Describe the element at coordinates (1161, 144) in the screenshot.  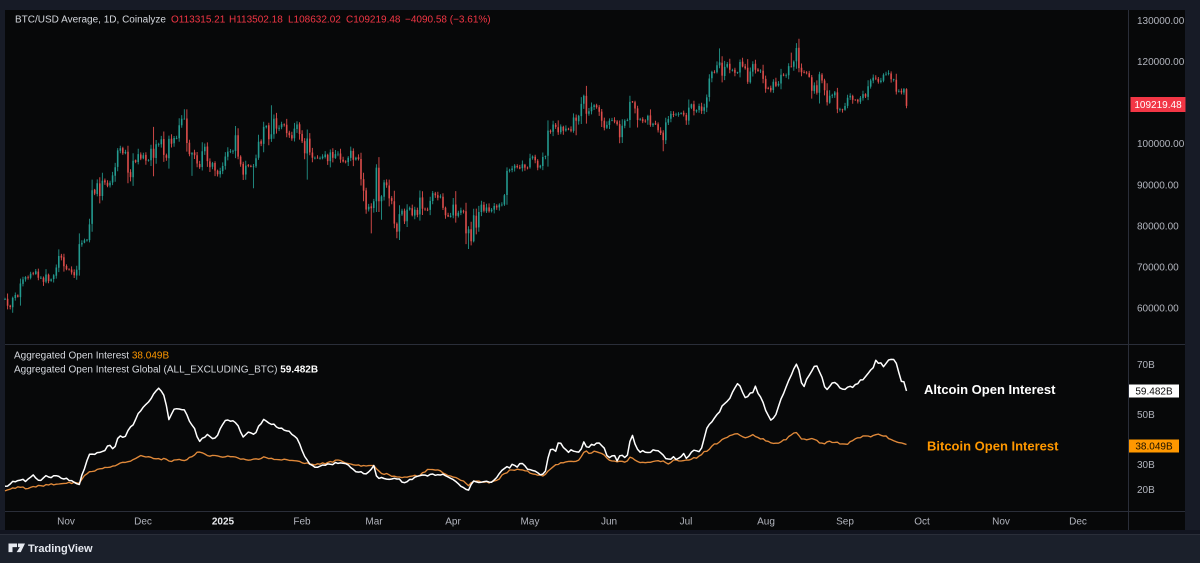
I see `svg-text: 100000.00` at that location.